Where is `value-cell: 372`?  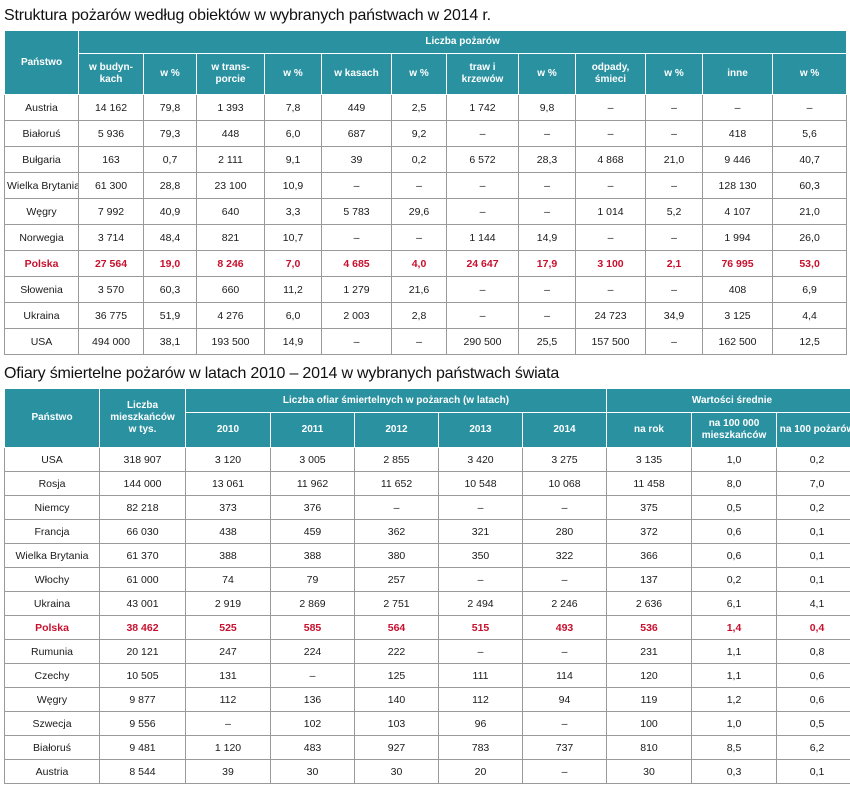 value-cell: 372 is located at coordinates (649, 531).